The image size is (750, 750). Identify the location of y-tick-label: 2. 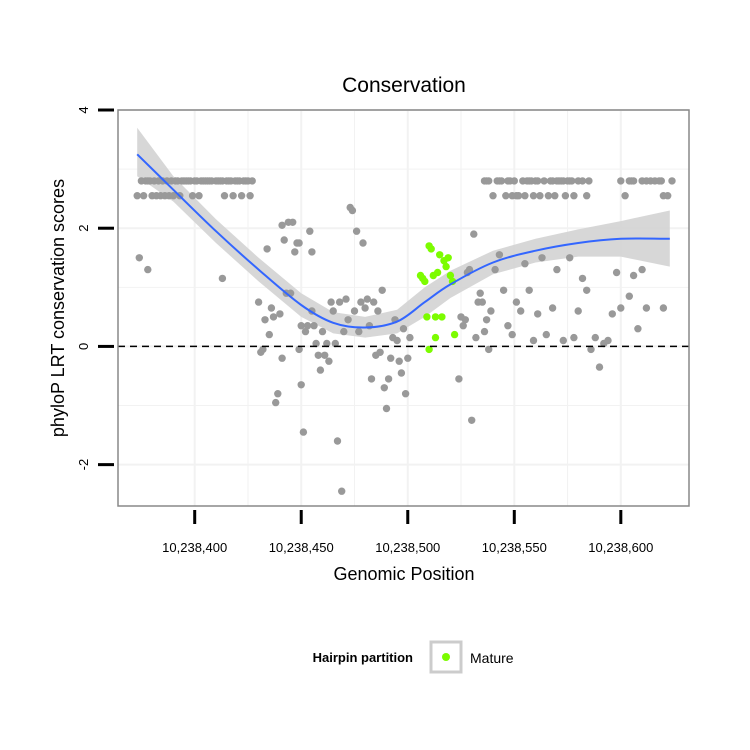
(83, 228).